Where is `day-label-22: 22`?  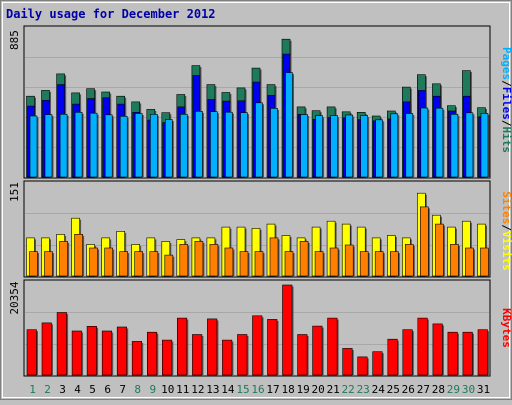
day-label-22: 22 is located at coordinates (348, 389).